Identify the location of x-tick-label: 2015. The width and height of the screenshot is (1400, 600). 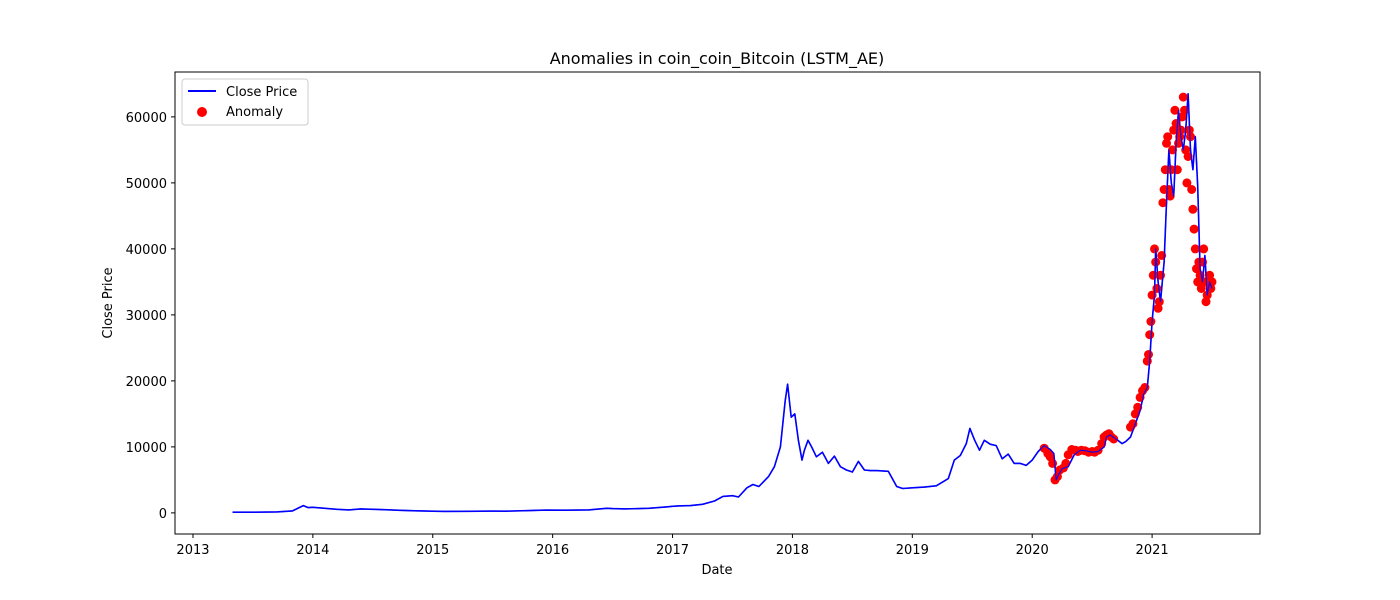
(432, 550).